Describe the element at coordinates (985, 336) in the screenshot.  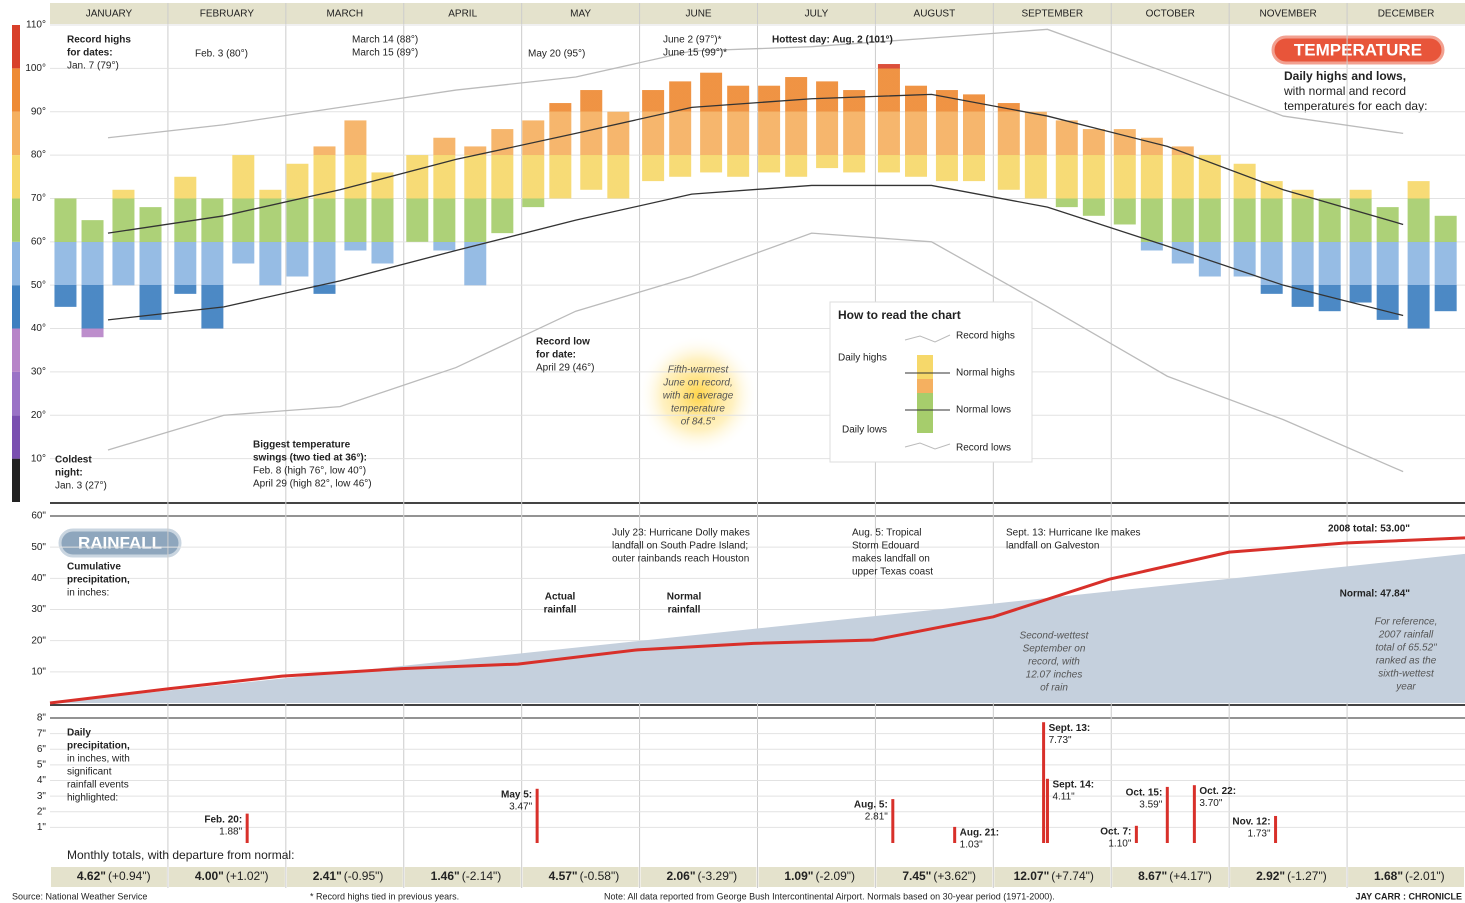
I see `legend-label: Record highs` at that location.